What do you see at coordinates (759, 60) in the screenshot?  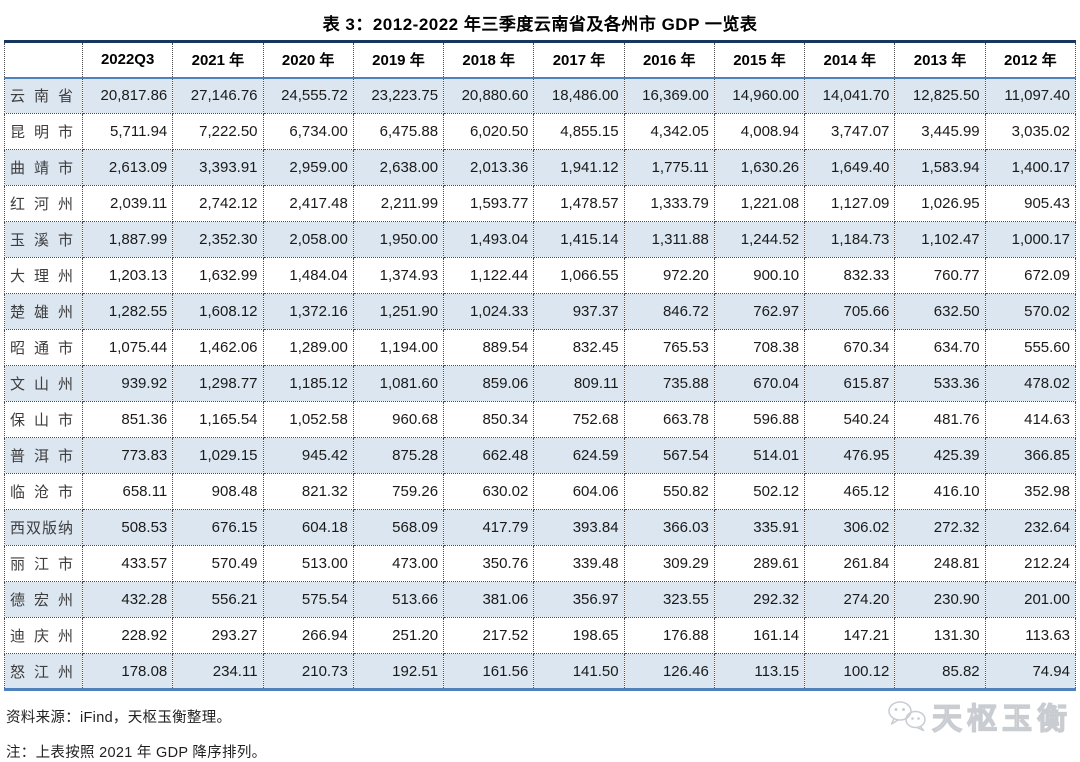 I see `year-column-header: 2015 年` at bounding box center [759, 60].